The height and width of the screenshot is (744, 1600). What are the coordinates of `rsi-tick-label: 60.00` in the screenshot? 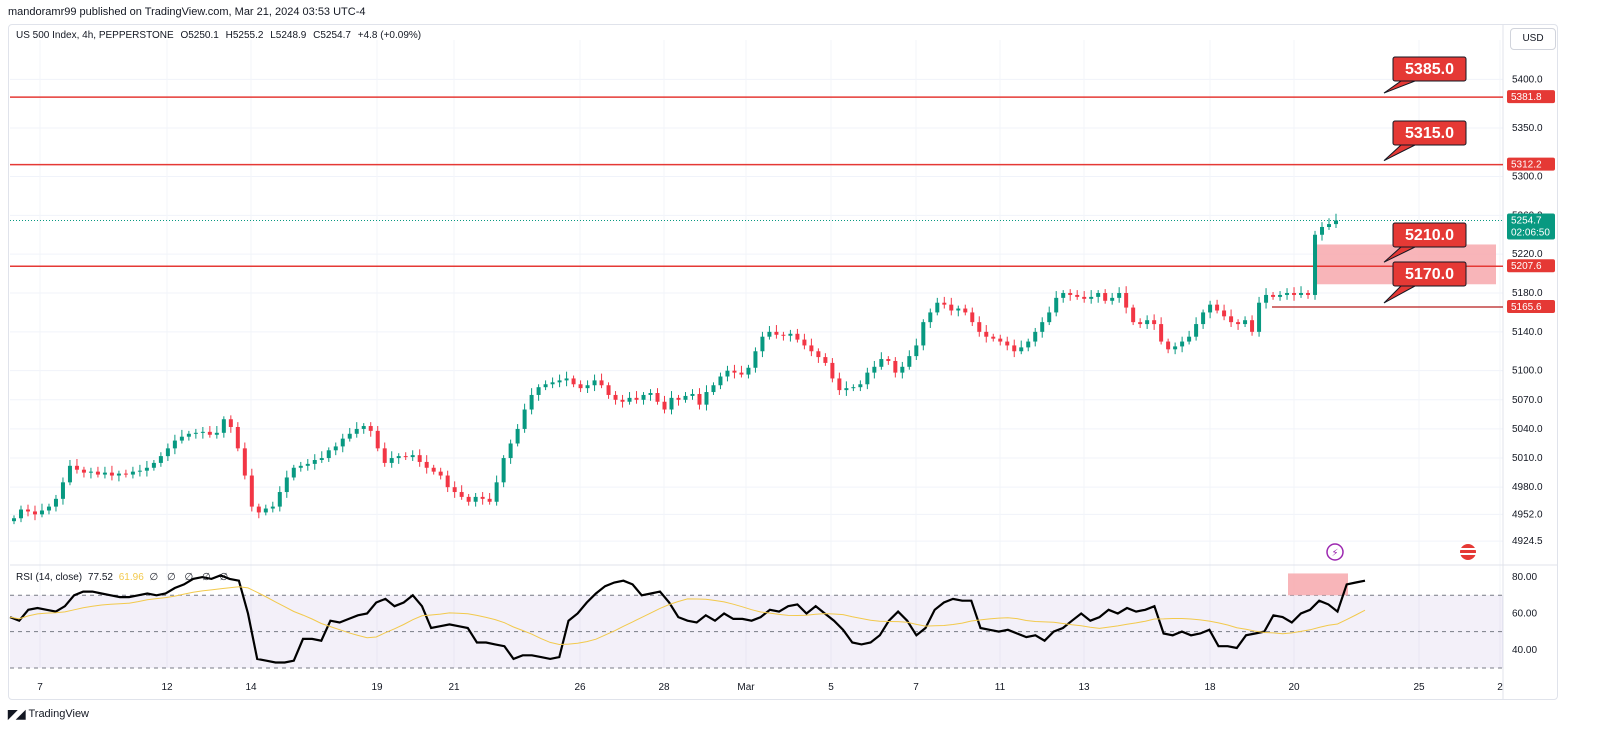 It's located at (1524, 613).